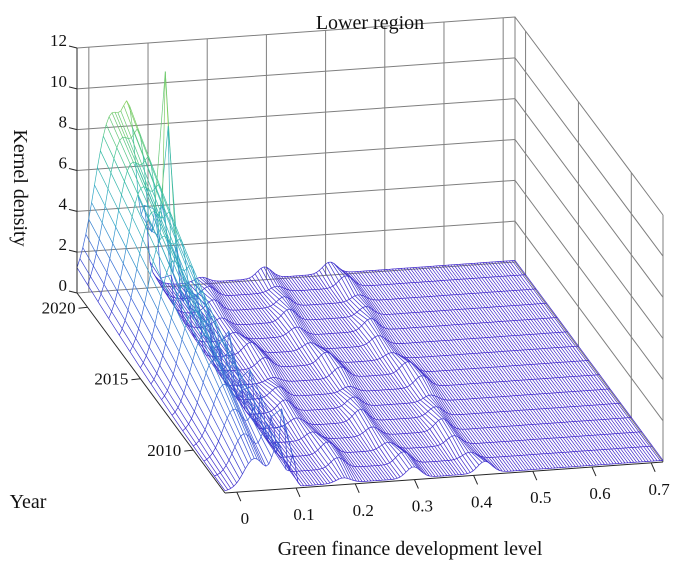  Describe the element at coordinates (150, 342) in the screenshot. I see `mesh-seg-year-2015` at that location.